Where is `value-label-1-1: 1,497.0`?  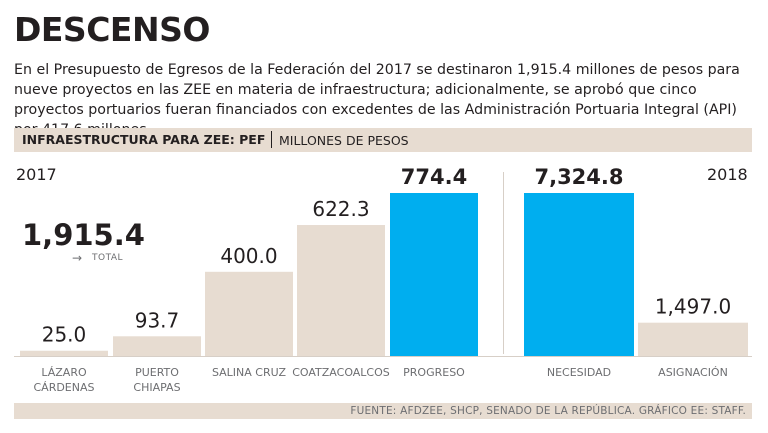 value-label-1-1: 1,497.0 is located at coordinates (693, 307).